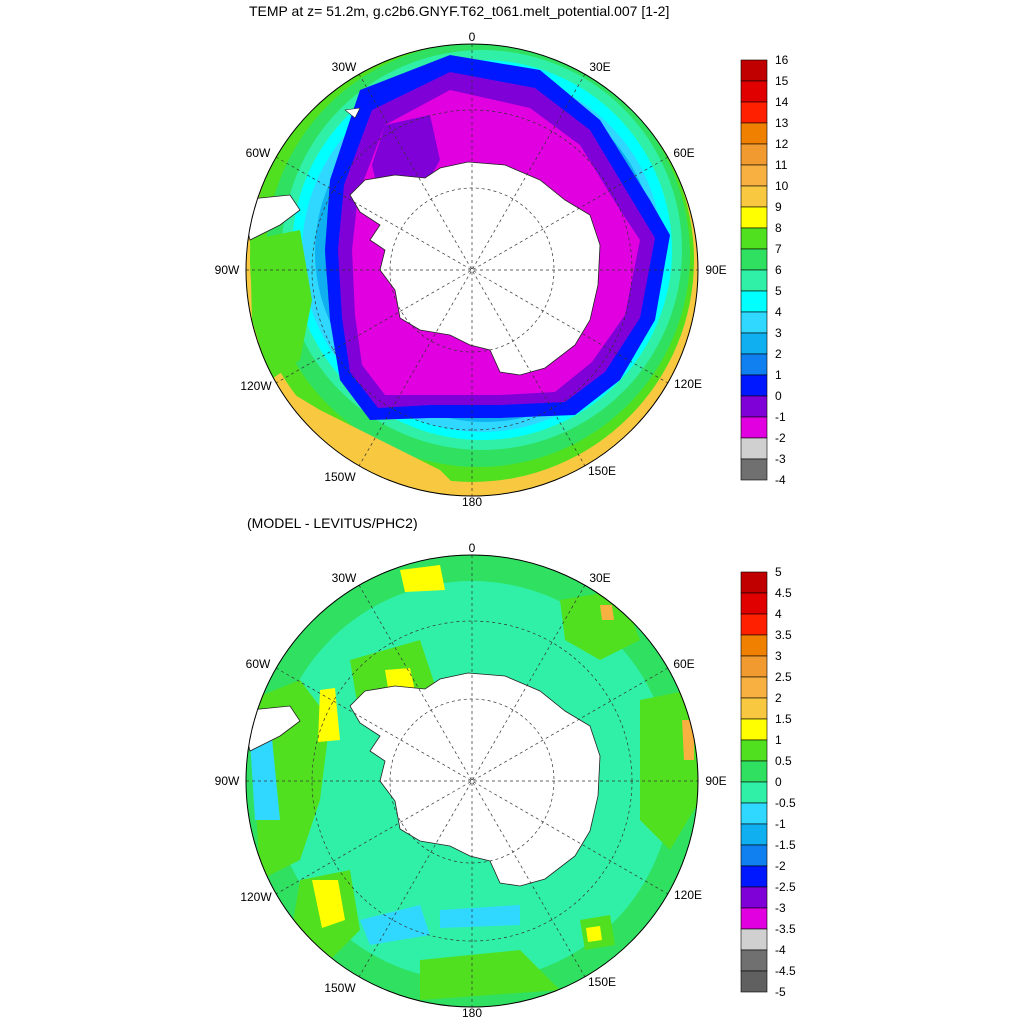 Image resolution: width=1024 pixels, height=1024 pixels. Describe the element at coordinates (783, 761) in the screenshot. I see `colorbar-label: 0.5` at that location.